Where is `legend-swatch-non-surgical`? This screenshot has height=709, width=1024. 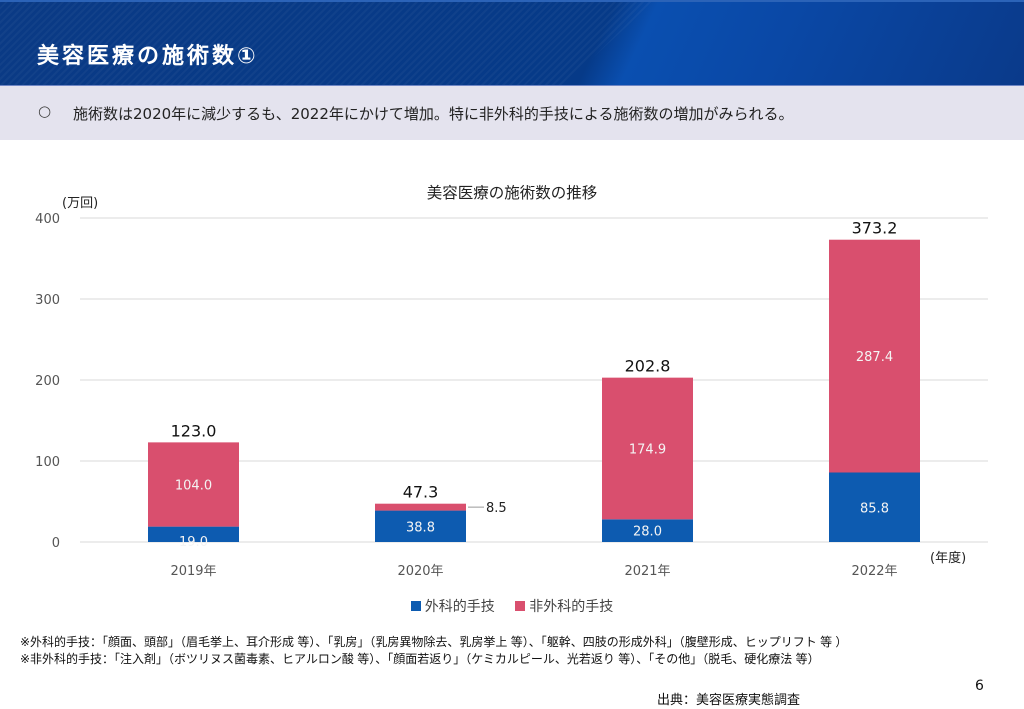 legend-swatch-non-surgical is located at coordinates (520, 606).